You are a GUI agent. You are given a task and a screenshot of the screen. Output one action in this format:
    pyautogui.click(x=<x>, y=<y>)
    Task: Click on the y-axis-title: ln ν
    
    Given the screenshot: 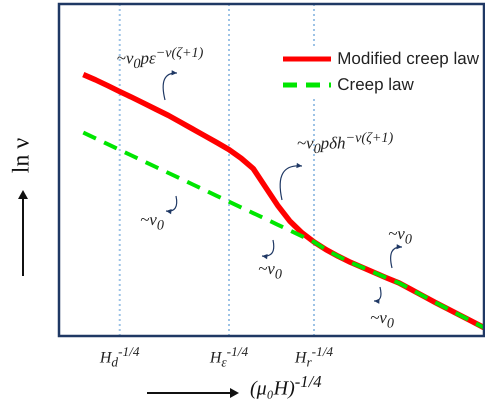 What is the action you would take?
    pyautogui.click(x=22, y=155)
    